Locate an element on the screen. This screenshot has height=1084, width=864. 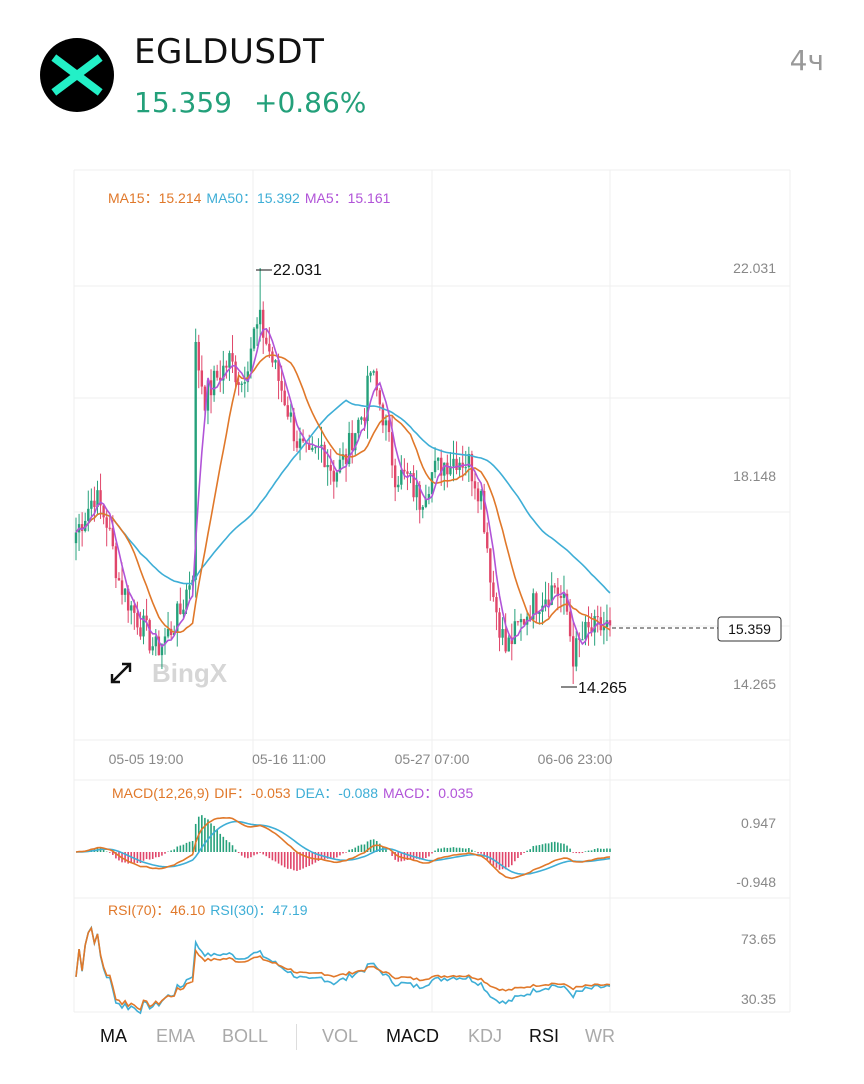
legend-item: MA50：15.392 is located at coordinates (253, 198).